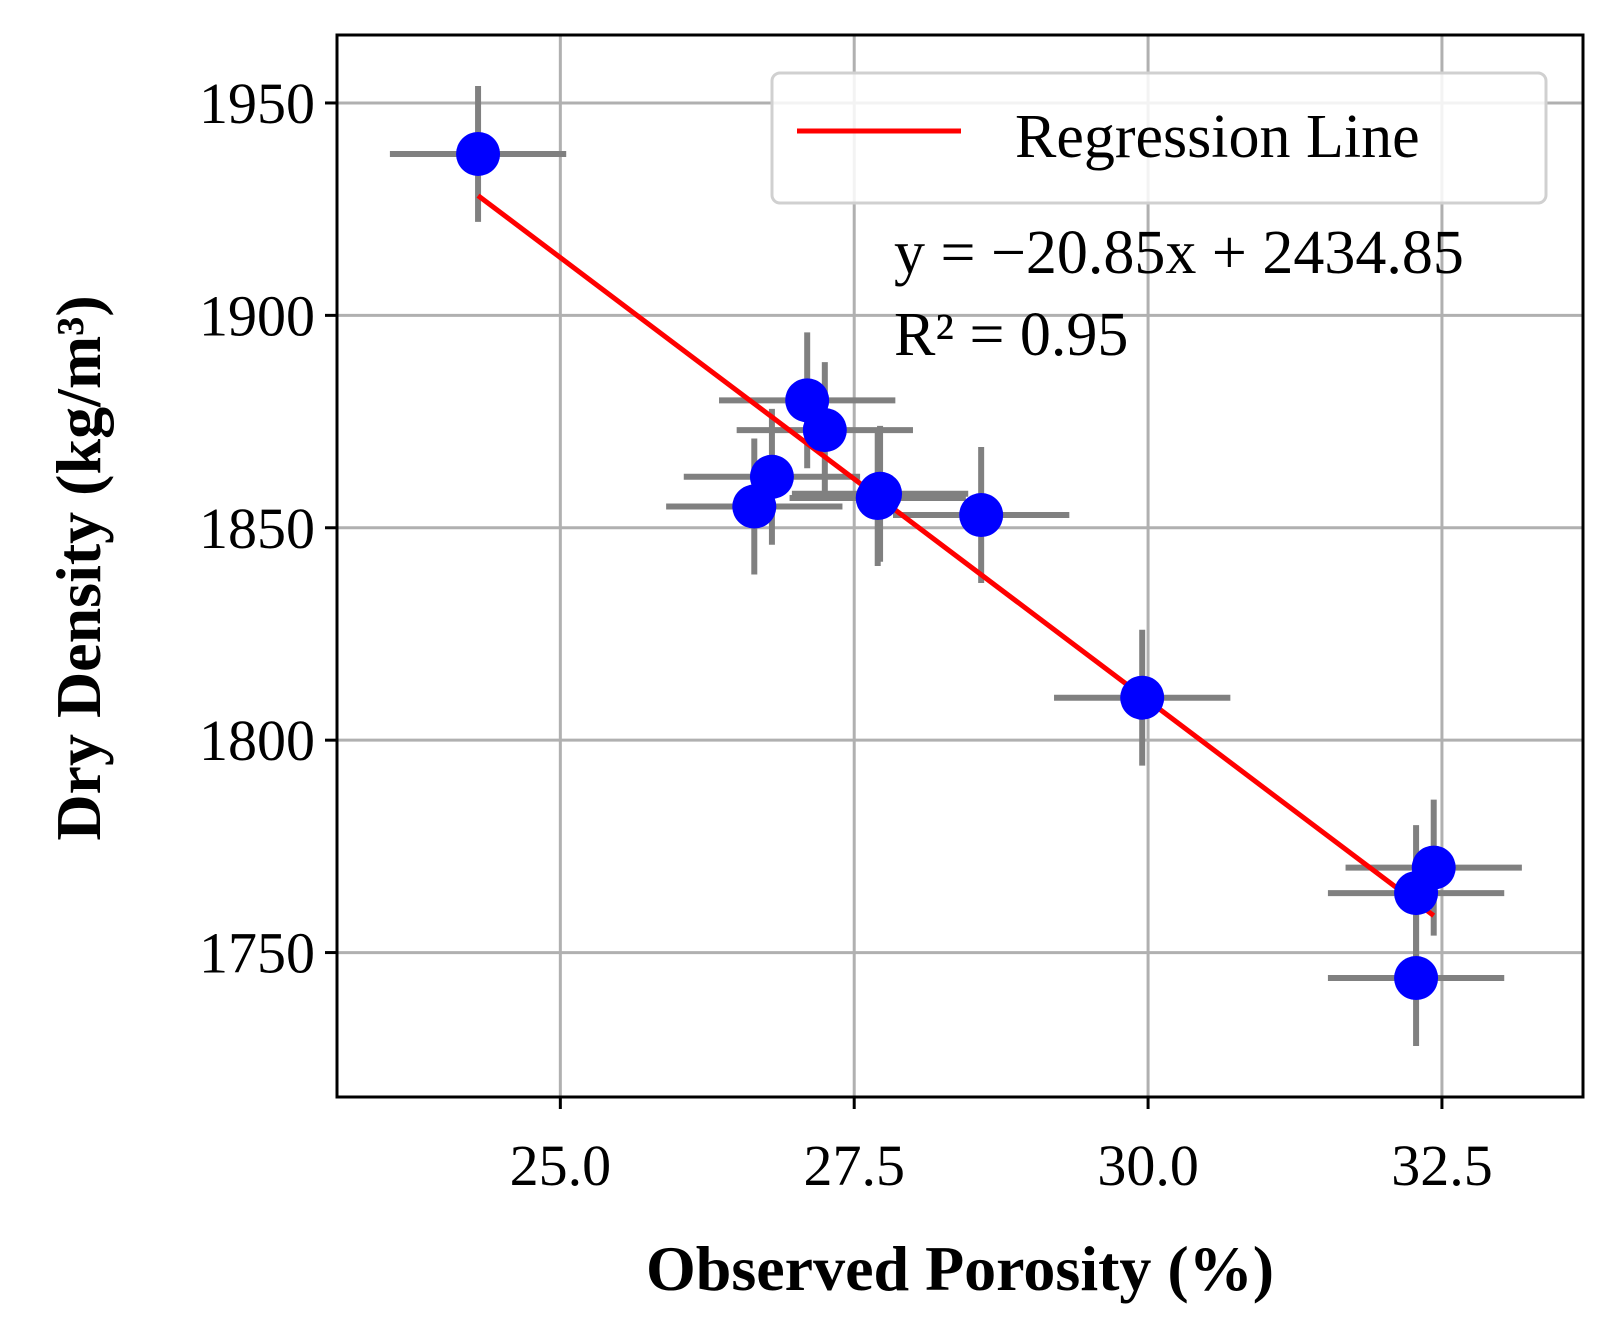  I want to click on legend: Regression Line, so click(1159, 138).